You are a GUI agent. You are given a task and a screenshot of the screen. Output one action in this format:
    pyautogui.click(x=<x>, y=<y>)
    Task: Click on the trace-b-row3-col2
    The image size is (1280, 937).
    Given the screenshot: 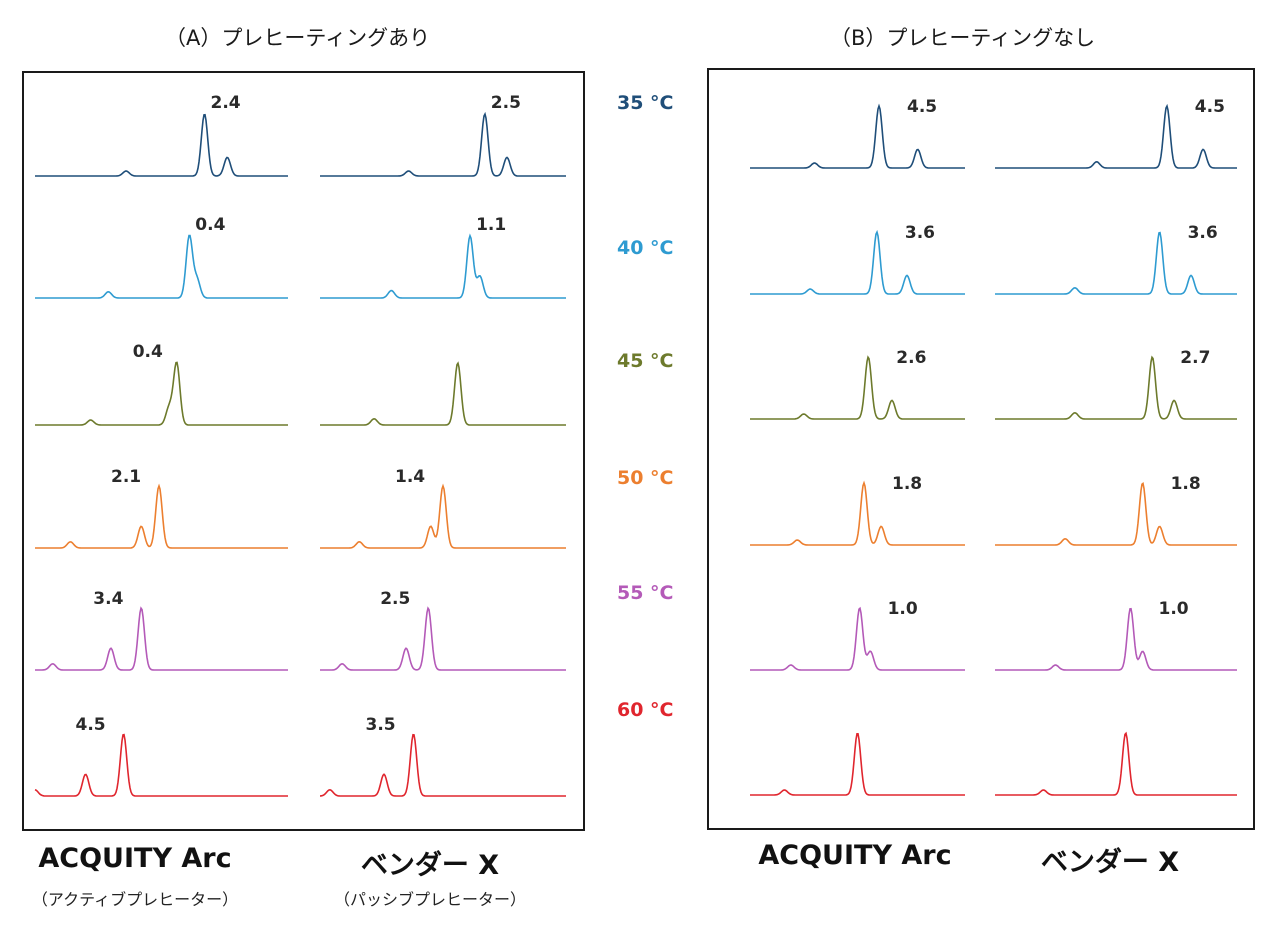 What is the action you would take?
    pyautogui.click(x=1116, y=387)
    